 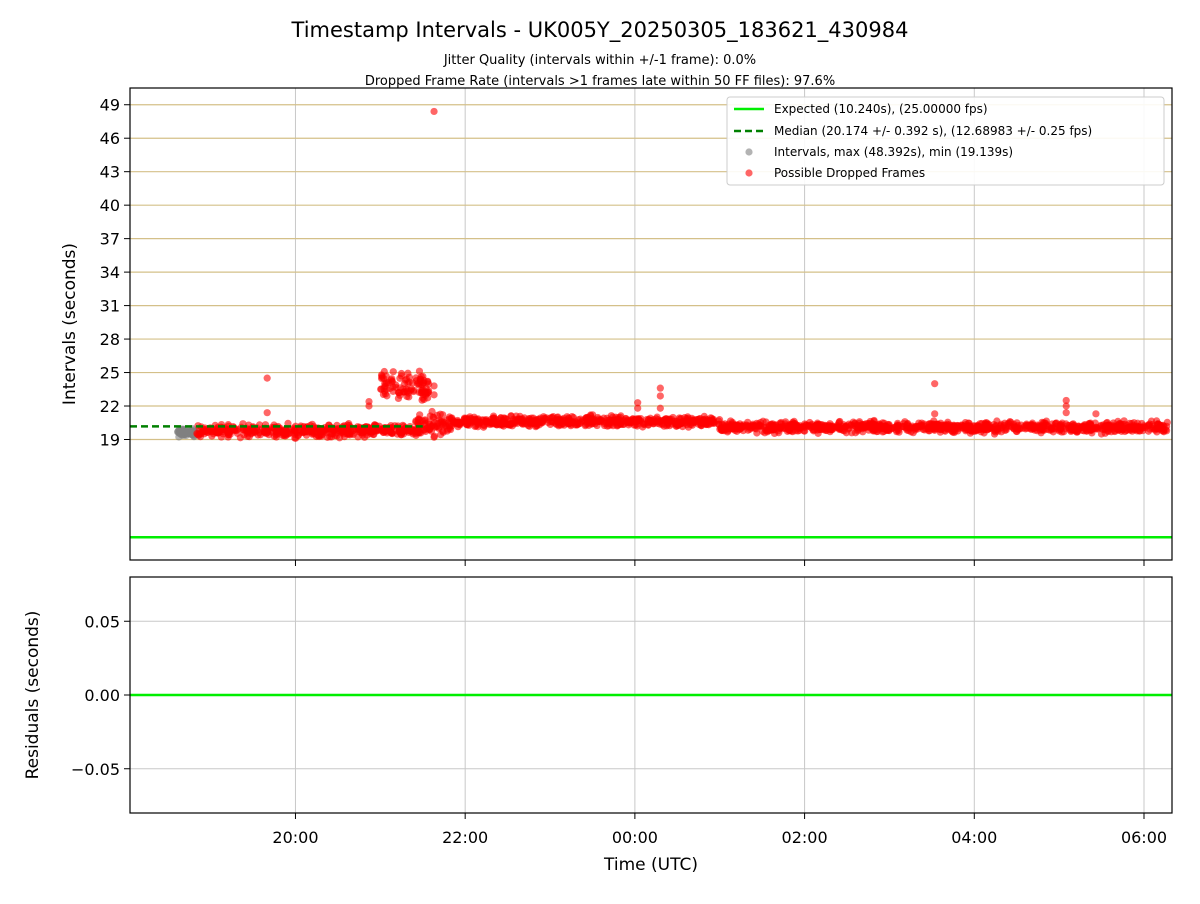 I want to click on intervals-y-tick-label: 28, so click(x=110, y=339).